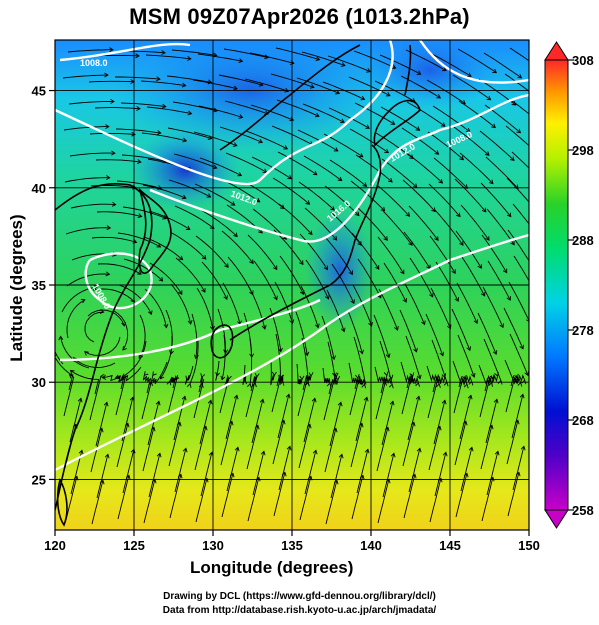 This screenshot has height=625, width=599. Describe the element at coordinates (581, 285) in the screenshot. I see `colorbar-ticks: 258 268 278 288 298 308` at that location.